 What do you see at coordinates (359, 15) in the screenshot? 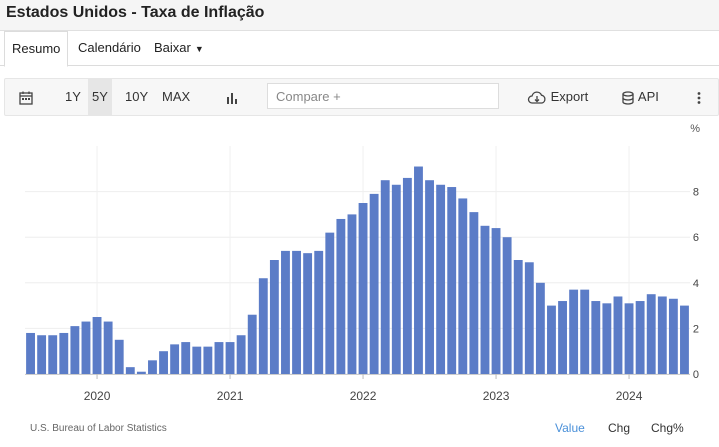
I see `title-bar: Estados Unidos - Taxa de Inflação` at bounding box center [359, 15].